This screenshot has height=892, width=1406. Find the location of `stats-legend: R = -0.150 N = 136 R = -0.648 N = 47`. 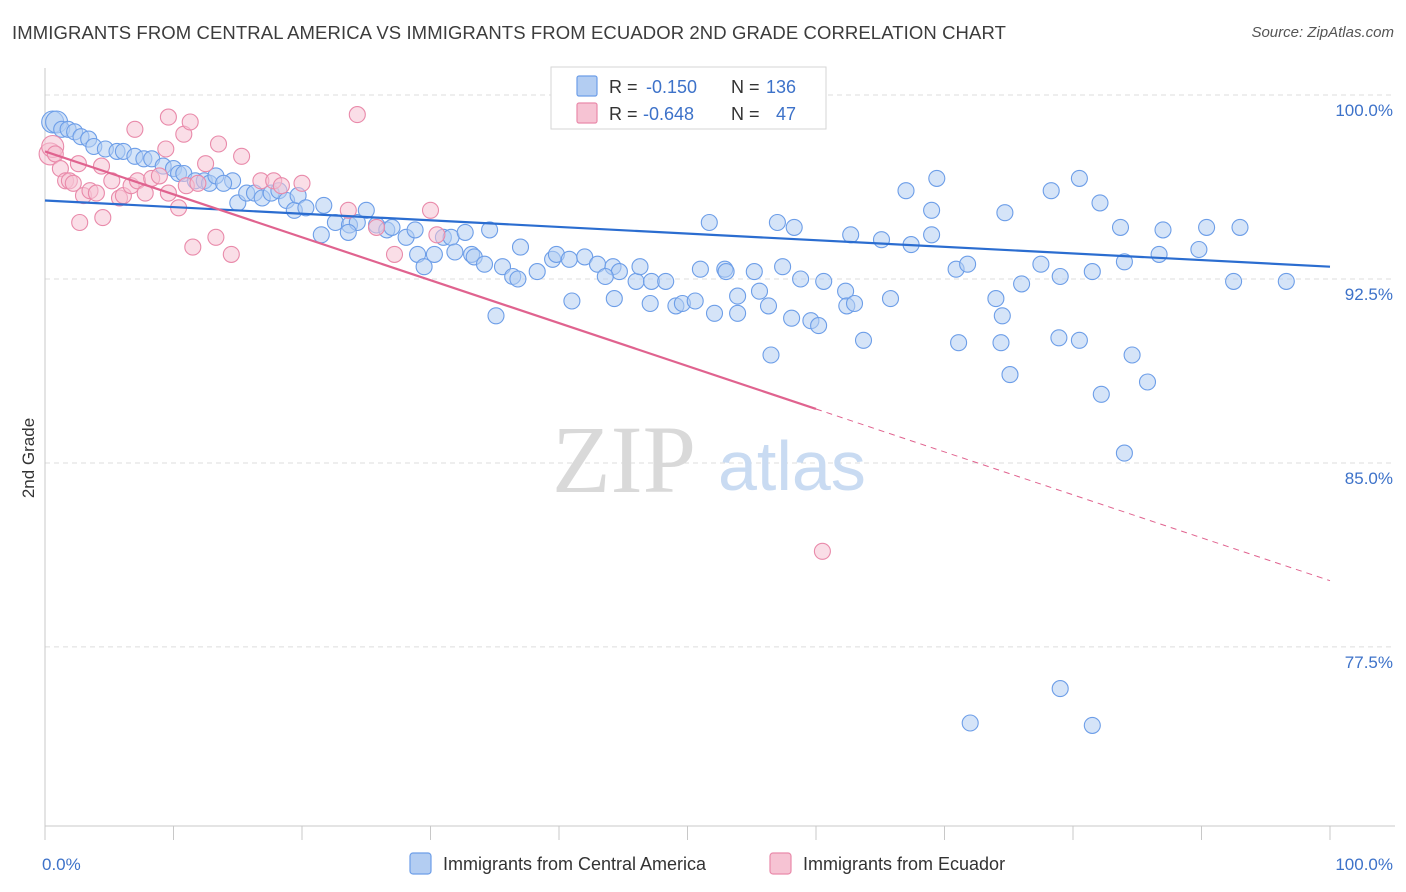

stats-legend: R = -0.150 N = 136 R = -0.648 N = 47 is located at coordinates (688, 98).